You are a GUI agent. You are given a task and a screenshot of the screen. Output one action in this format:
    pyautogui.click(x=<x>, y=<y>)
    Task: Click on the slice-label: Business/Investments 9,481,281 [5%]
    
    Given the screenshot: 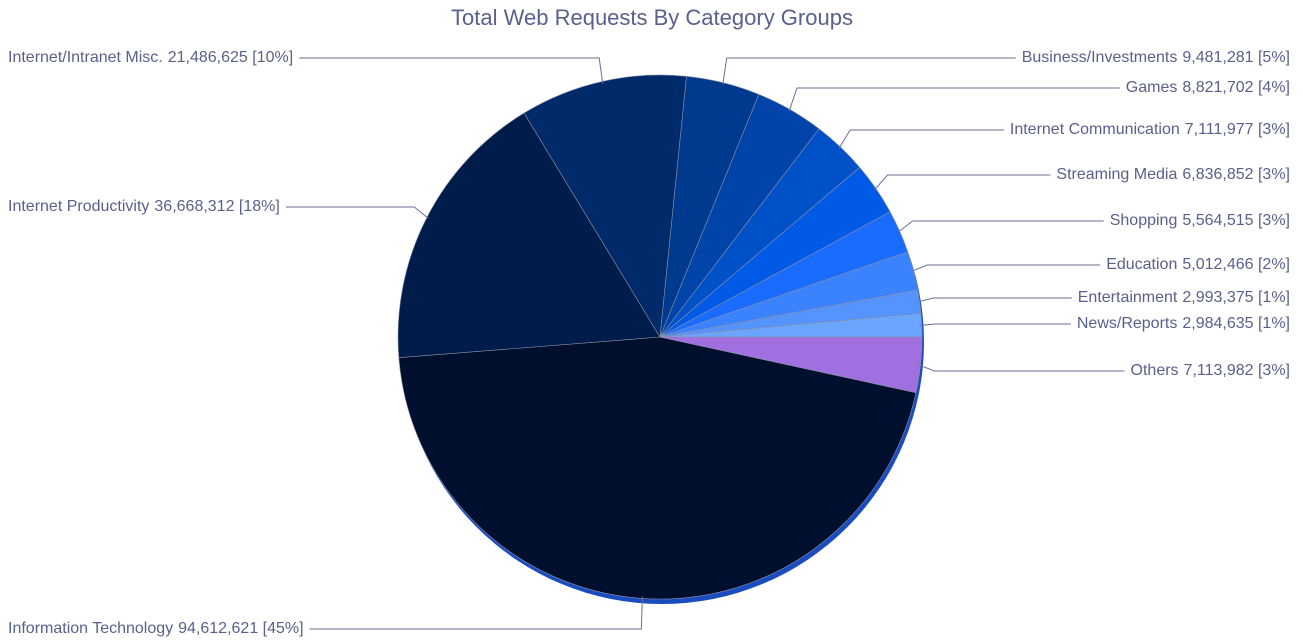 What is the action you would take?
    pyautogui.click(x=1156, y=57)
    